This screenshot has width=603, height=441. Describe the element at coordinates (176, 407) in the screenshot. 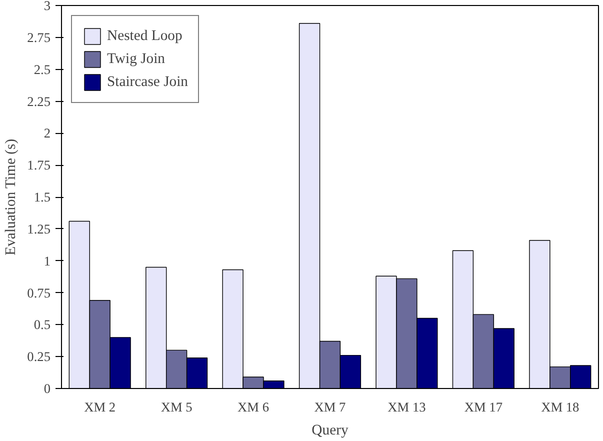

I see `x-tick-label: XM 5` at that location.